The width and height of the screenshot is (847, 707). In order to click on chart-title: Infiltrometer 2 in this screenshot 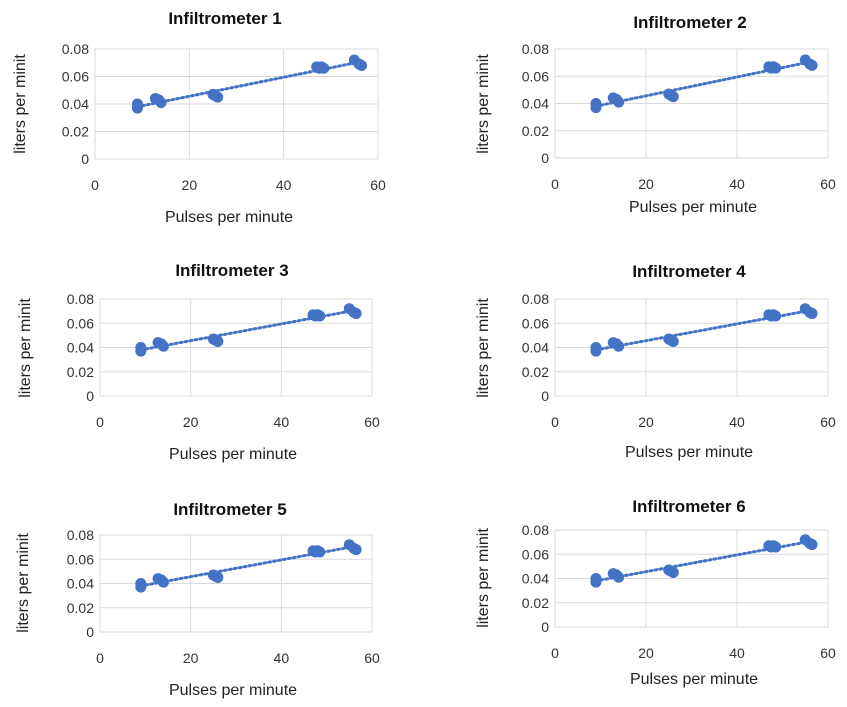, I will do `click(689, 22)`.